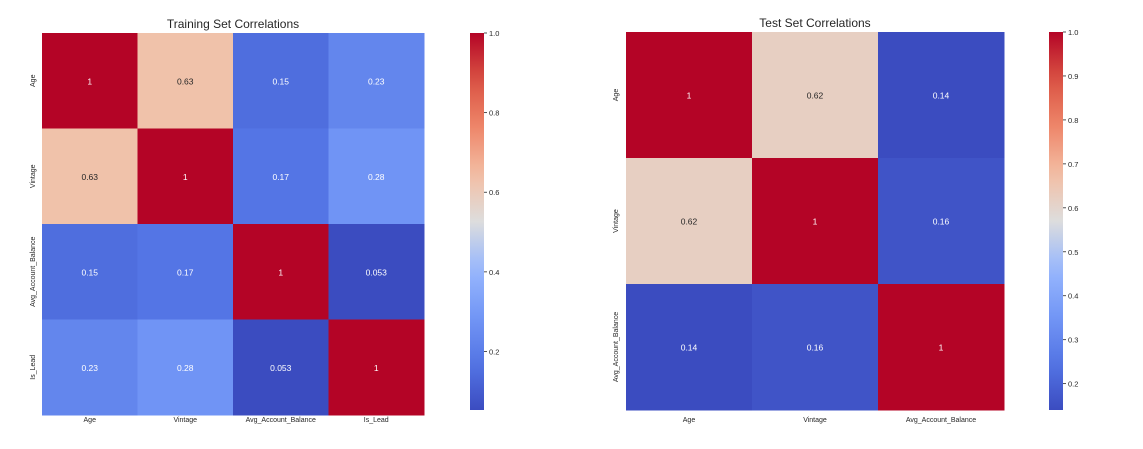 This screenshot has height=449, width=1143. What do you see at coordinates (1073, 252) in the screenshot?
I see `colorbar-tick-label: 0.5` at bounding box center [1073, 252].